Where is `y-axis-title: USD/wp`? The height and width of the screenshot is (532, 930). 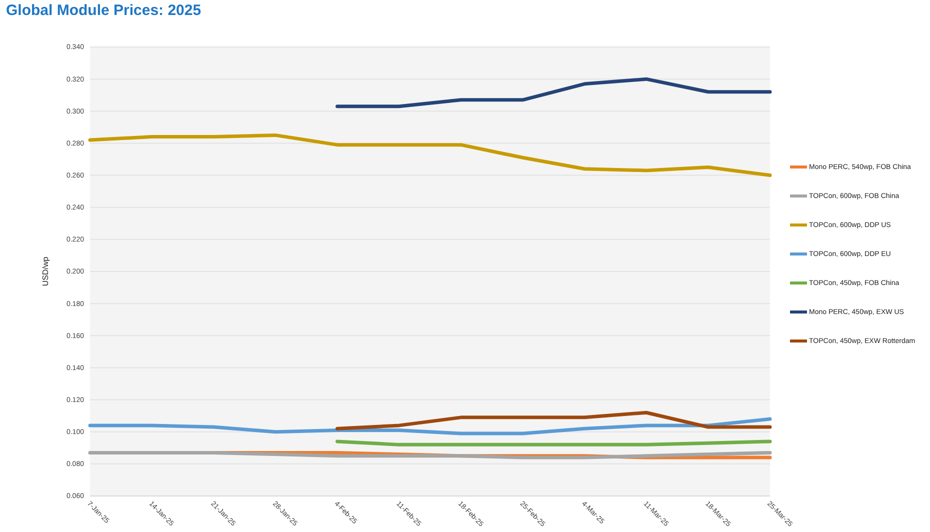 y-axis-title: USD/wp is located at coordinates (45, 271).